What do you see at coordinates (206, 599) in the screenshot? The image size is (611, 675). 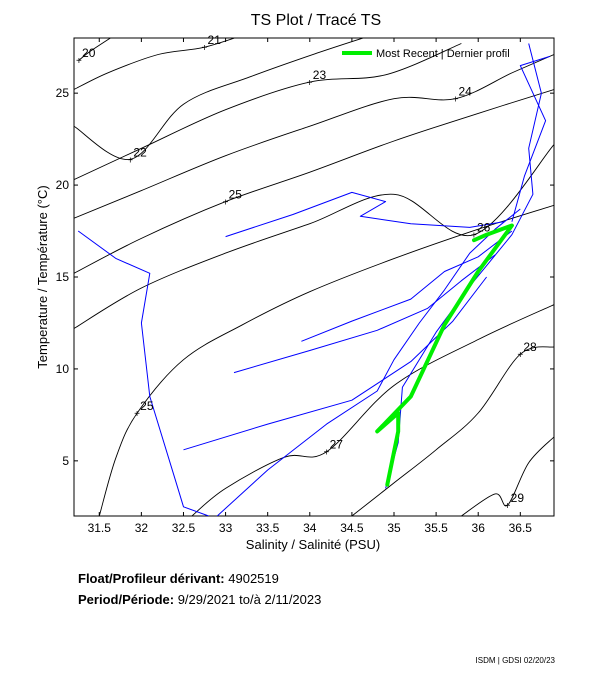 I see `start-date: 9/29/2021` at bounding box center [206, 599].